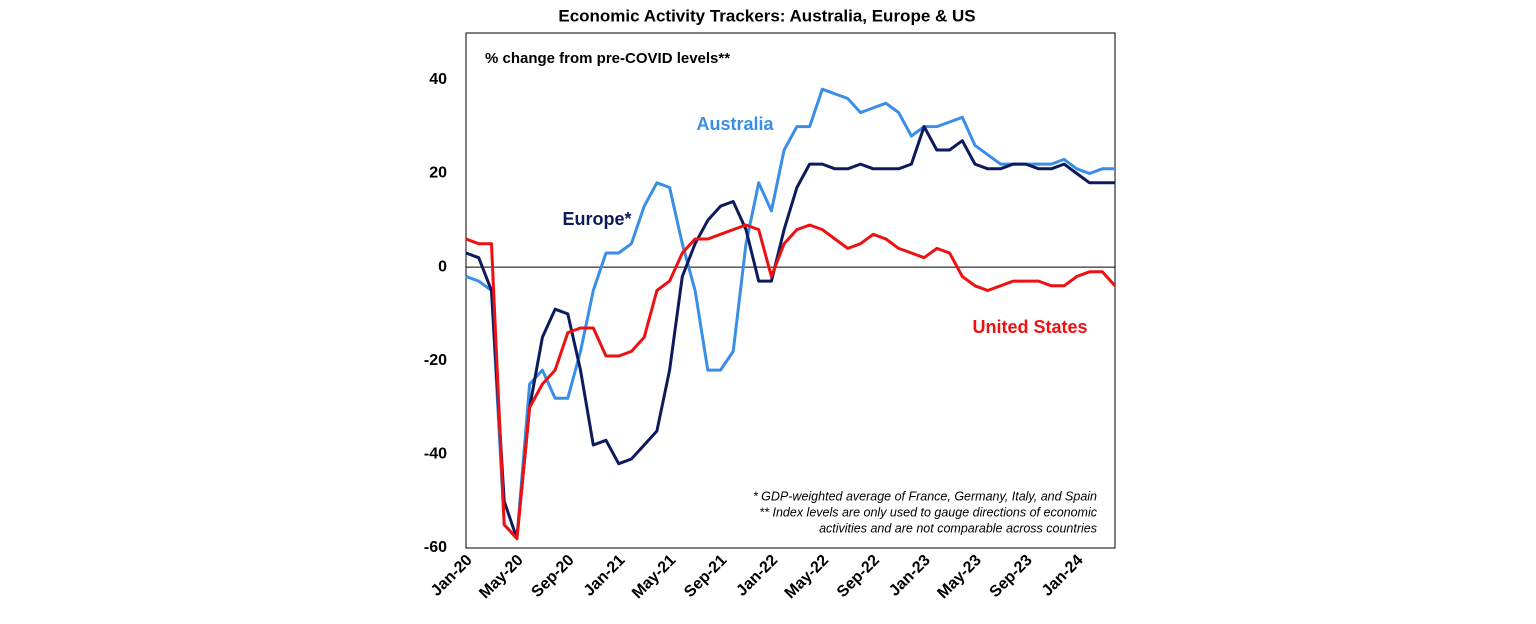 Image resolution: width=1536 pixels, height=624 pixels. What do you see at coordinates (1063, 576) in the screenshot?
I see `x-tick-label: Jan-24` at bounding box center [1063, 576].